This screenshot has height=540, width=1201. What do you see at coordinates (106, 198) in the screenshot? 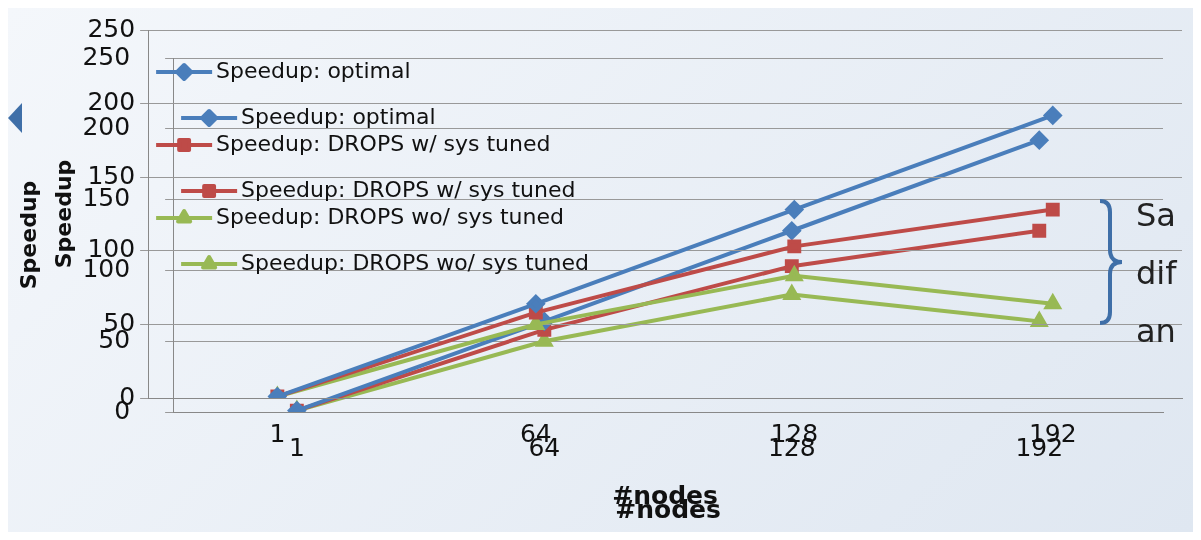
I see `y-tick-label: 150` at bounding box center [106, 198].